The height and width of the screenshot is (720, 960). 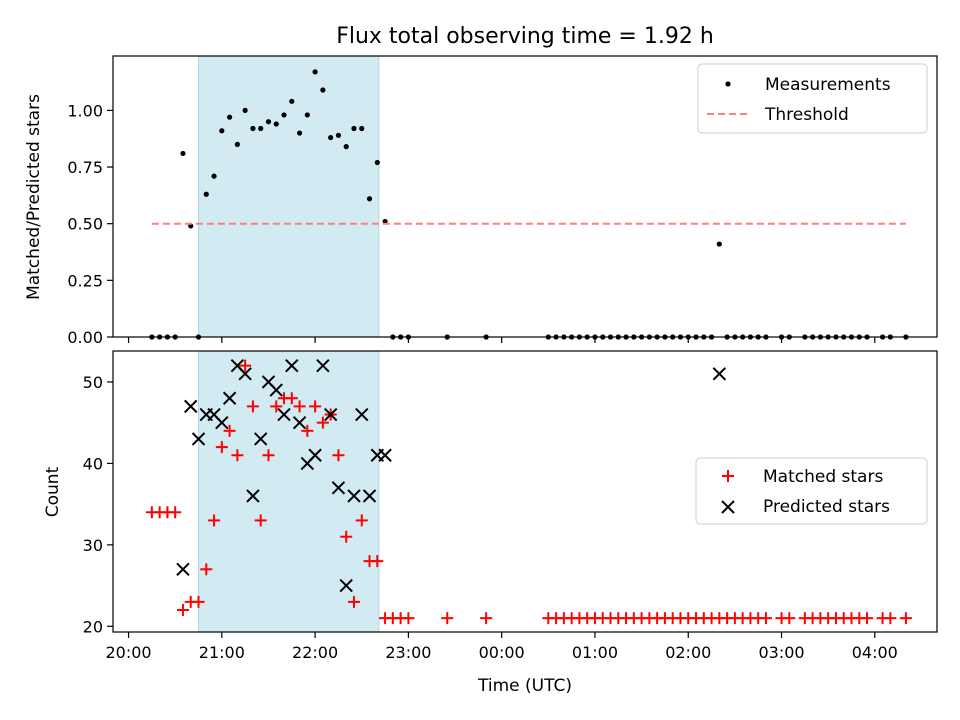 I want to click on legend-label-predicted: Predicted stars, so click(x=826, y=507).